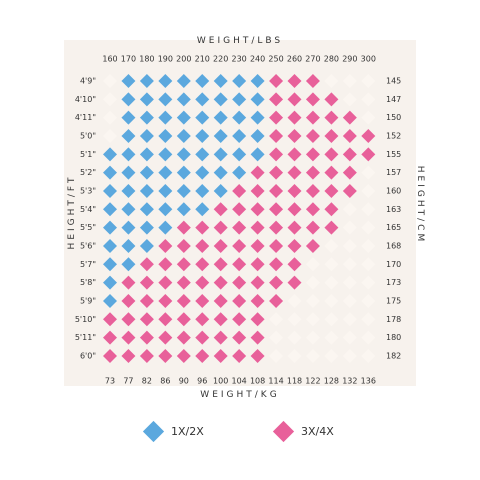  What do you see at coordinates (283, 431) in the screenshot?
I see `legend-diamond-pink-icon` at bounding box center [283, 431].